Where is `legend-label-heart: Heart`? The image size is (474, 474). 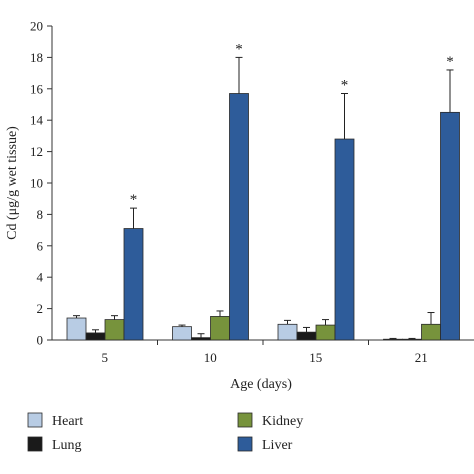
legend-label-heart: Heart is located at coordinates (67, 421).